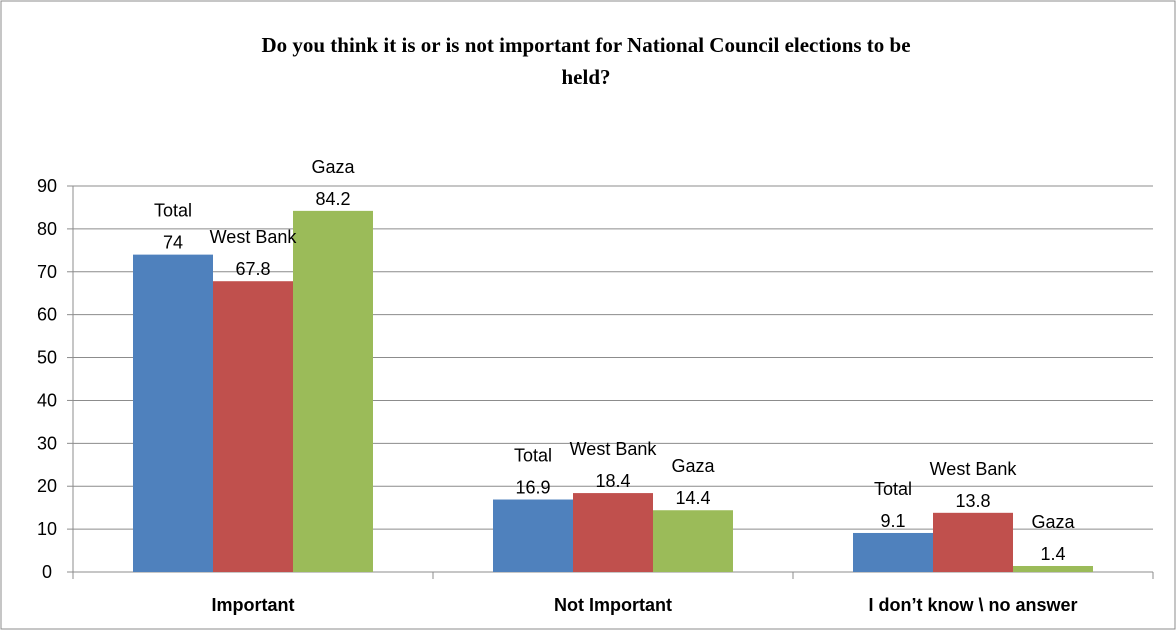 The height and width of the screenshot is (635, 1176). Describe the element at coordinates (253, 605) in the screenshot. I see `category-label: Important` at that location.